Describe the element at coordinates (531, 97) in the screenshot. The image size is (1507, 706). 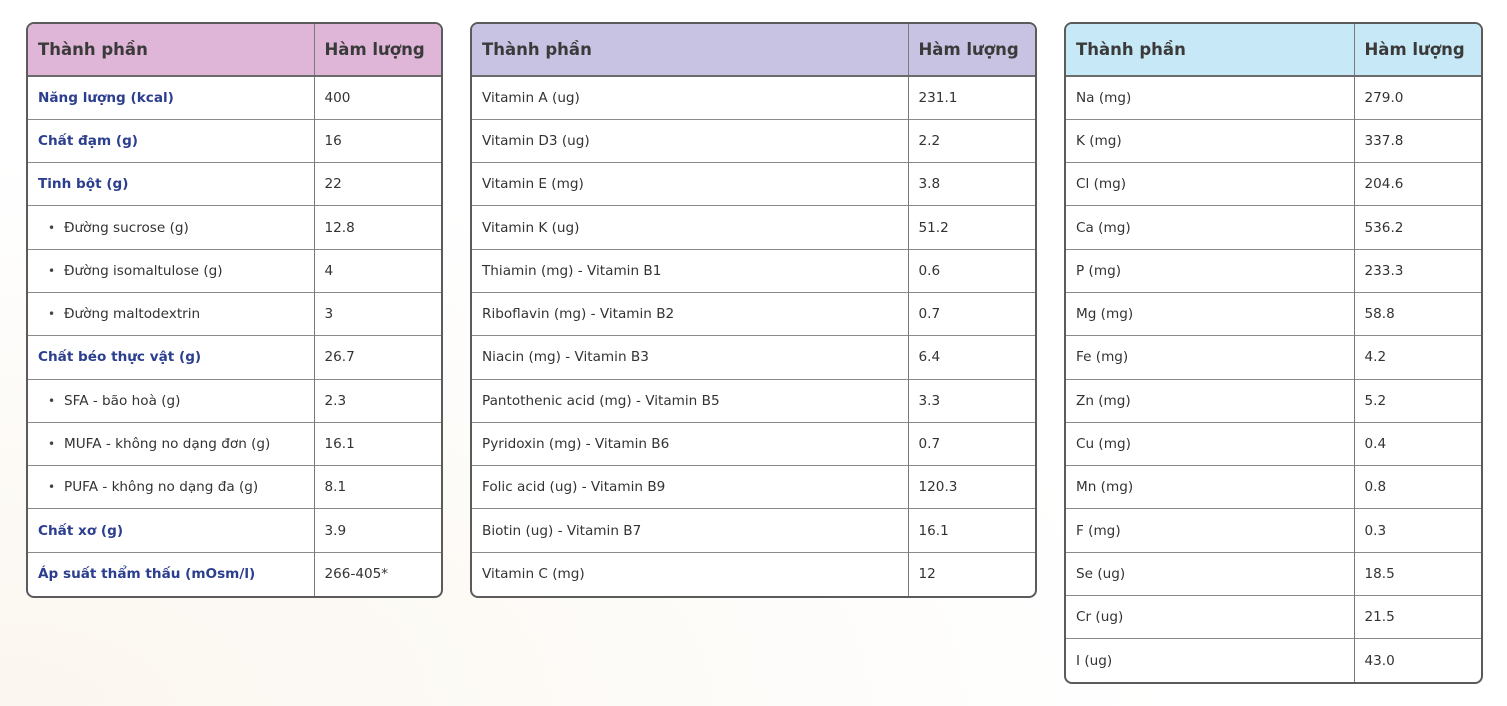
I see `ingredient-label: Vitamin A (ug)` at that location.